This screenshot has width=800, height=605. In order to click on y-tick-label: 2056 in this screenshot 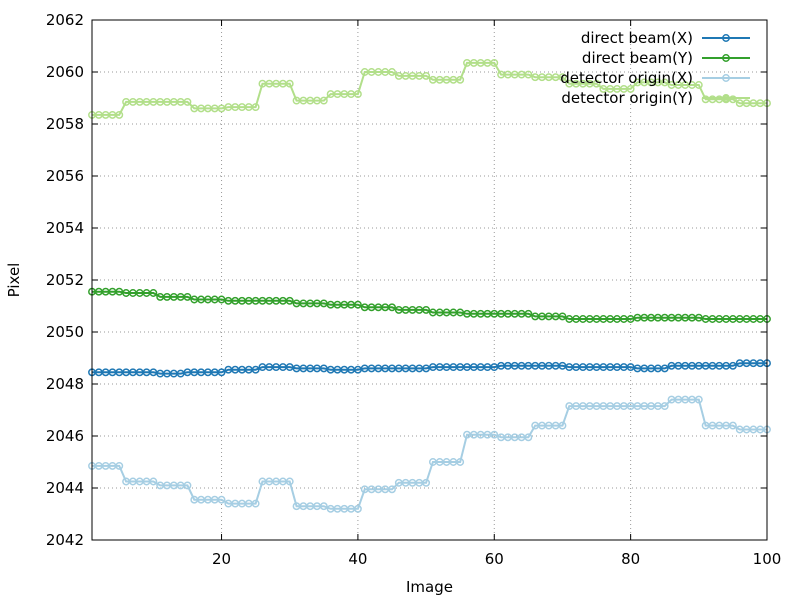, I will do `click(65, 176)`.